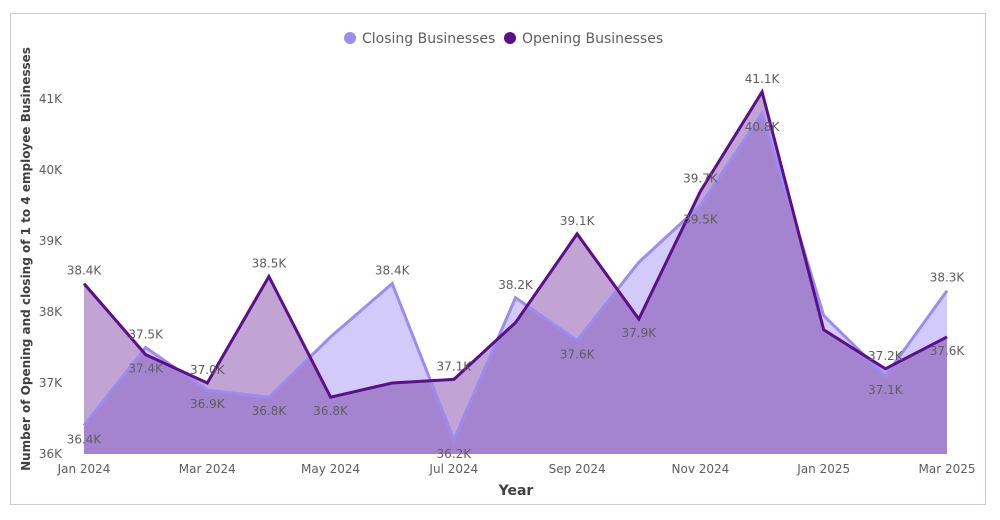 The width and height of the screenshot is (1000, 520). What do you see at coordinates (270, 264) in the screenshot?
I see `data-label: 38.5K` at bounding box center [270, 264].